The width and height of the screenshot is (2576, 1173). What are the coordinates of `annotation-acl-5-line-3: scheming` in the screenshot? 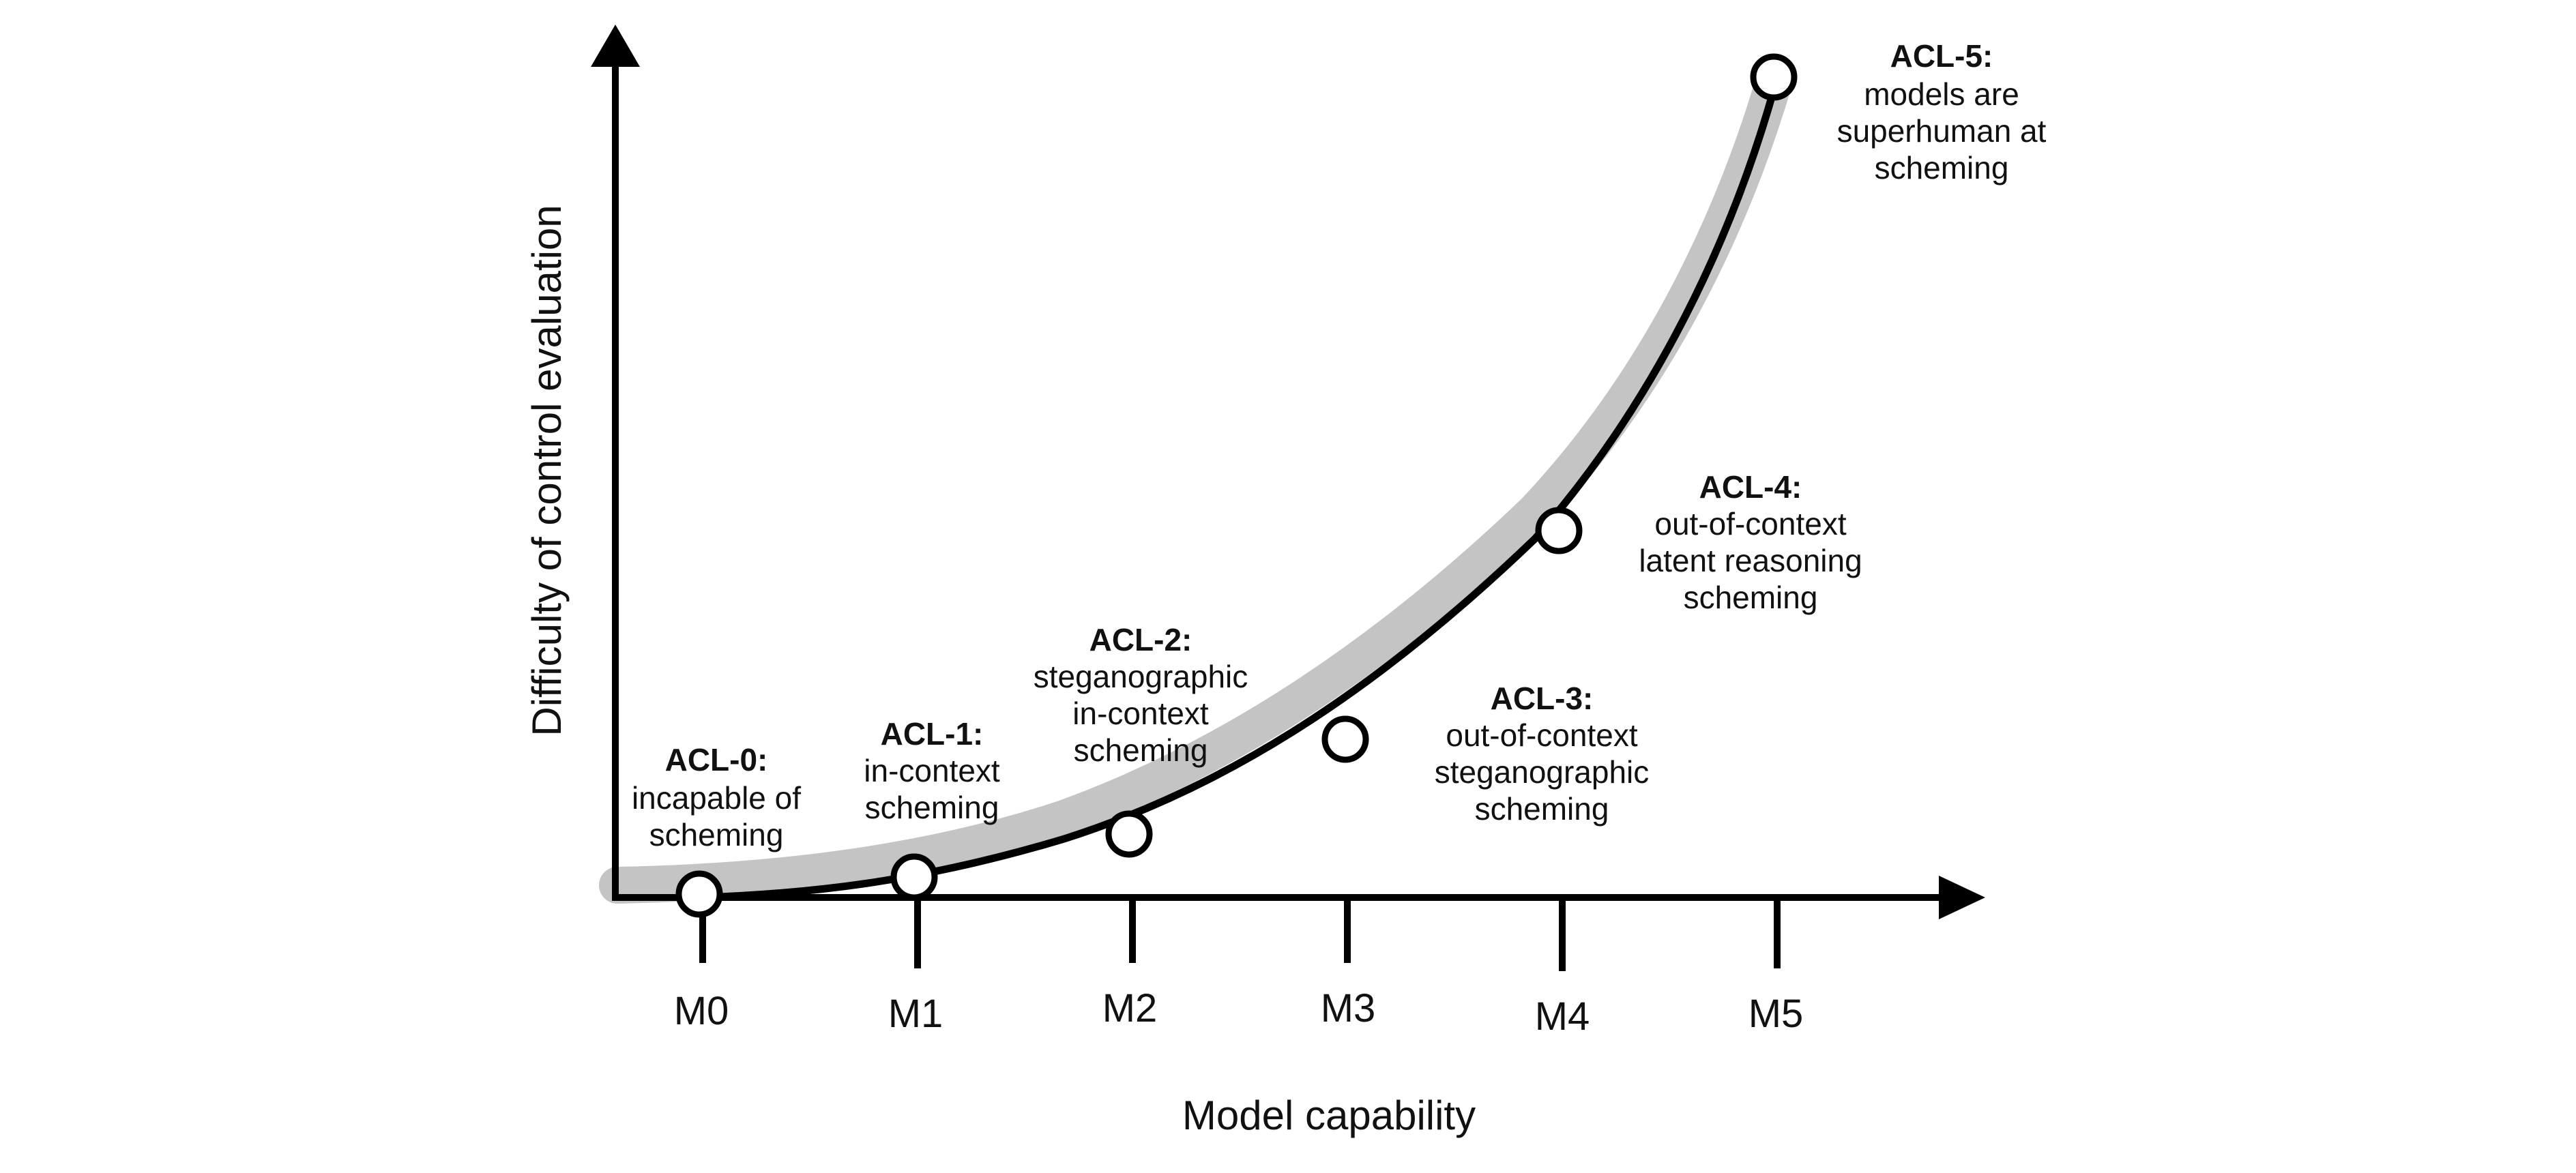 It's located at (1942, 167).